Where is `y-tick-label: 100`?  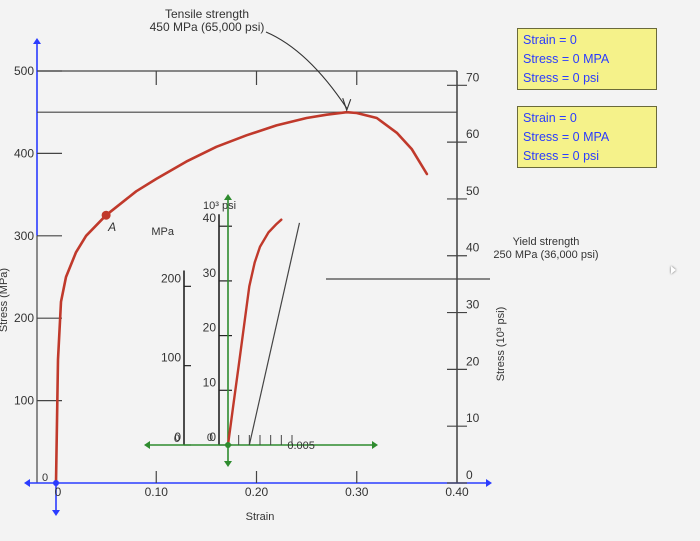 y-tick-label: 100 is located at coordinates (24, 401).